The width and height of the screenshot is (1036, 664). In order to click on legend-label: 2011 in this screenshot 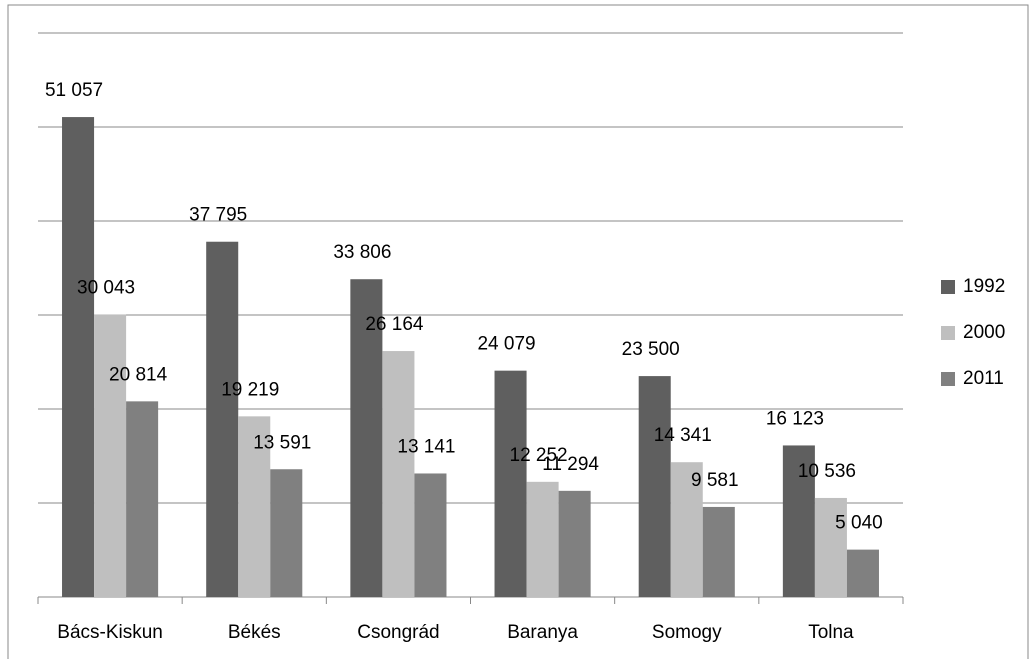, I will do `click(983, 378)`.